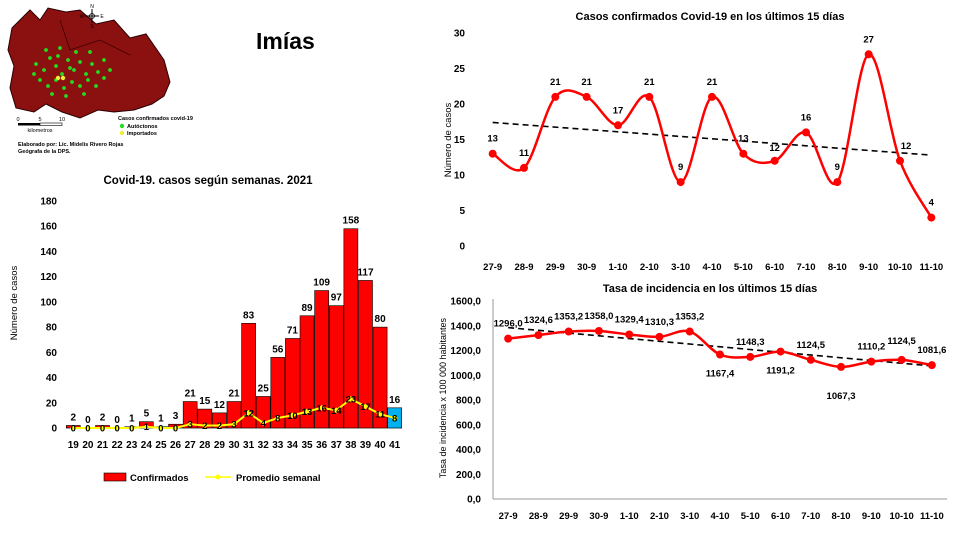 The height and width of the screenshot is (542, 962). I want to click on chart3-xtick: 27-9, so click(508, 516).